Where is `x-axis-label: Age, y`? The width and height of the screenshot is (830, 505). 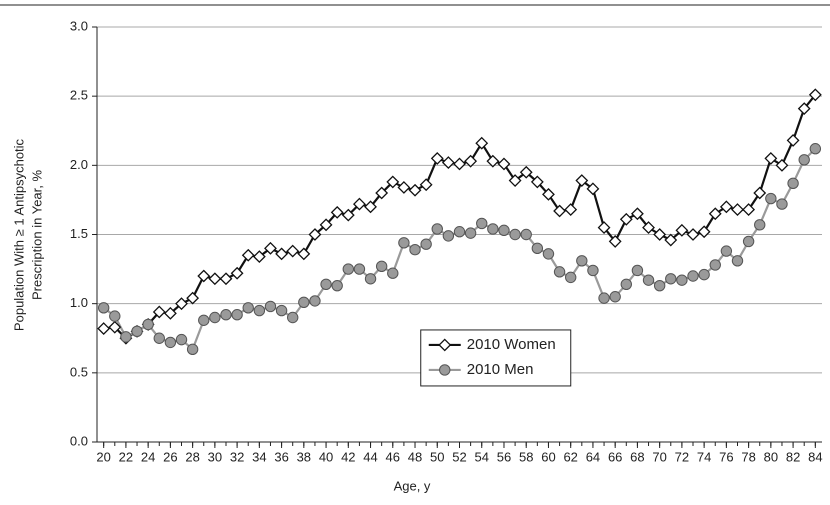
x-axis-label: Age, y is located at coordinates (412, 485).